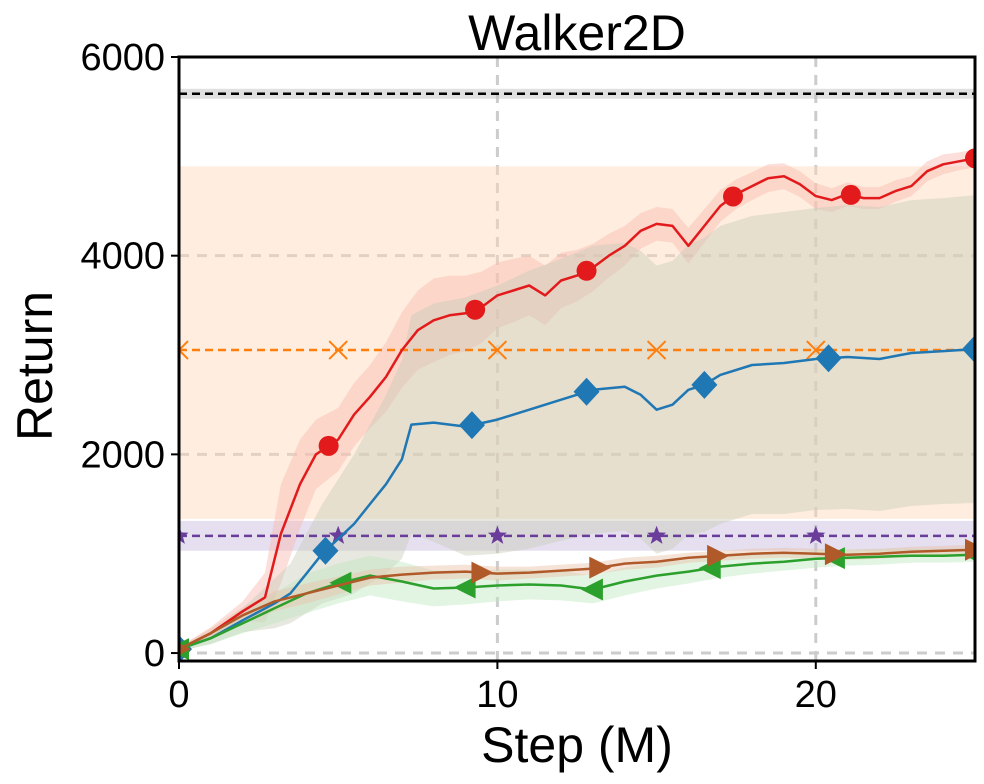 Image resolution: width=984 pixels, height=784 pixels. What do you see at coordinates (154, 654) in the screenshot?
I see `y-tick-label: 0` at bounding box center [154, 654].